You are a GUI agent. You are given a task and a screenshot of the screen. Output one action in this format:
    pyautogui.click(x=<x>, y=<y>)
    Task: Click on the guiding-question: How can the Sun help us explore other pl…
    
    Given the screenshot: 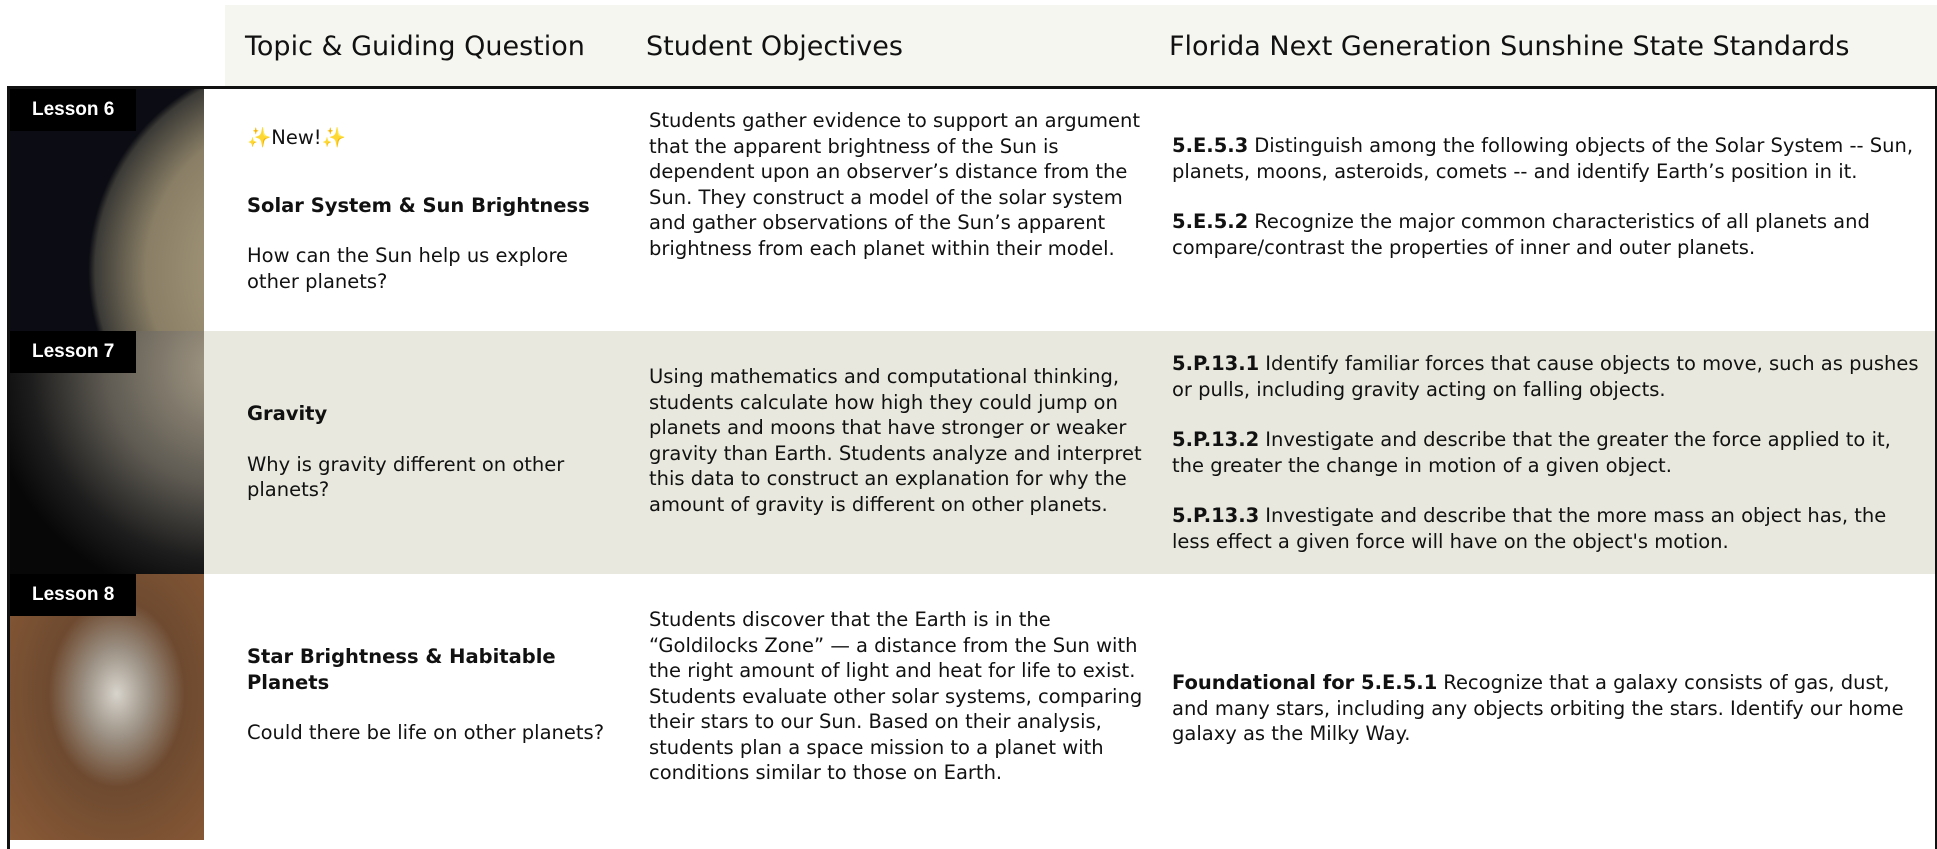 What is the action you would take?
    pyautogui.click(x=408, y=268)
    